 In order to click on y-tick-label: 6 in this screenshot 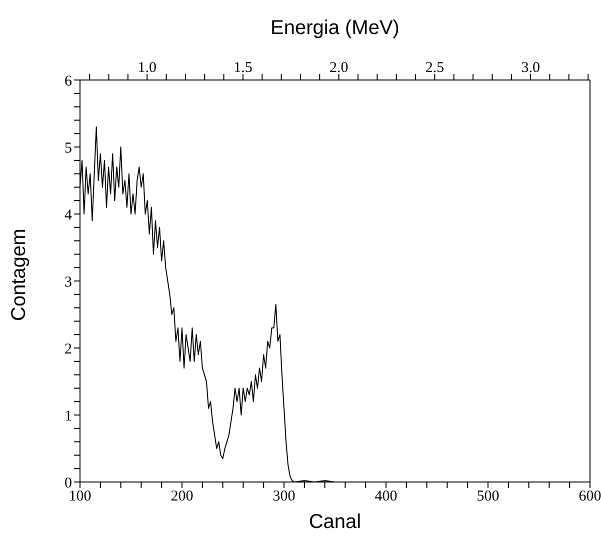, I will do `click(68, 81)`.